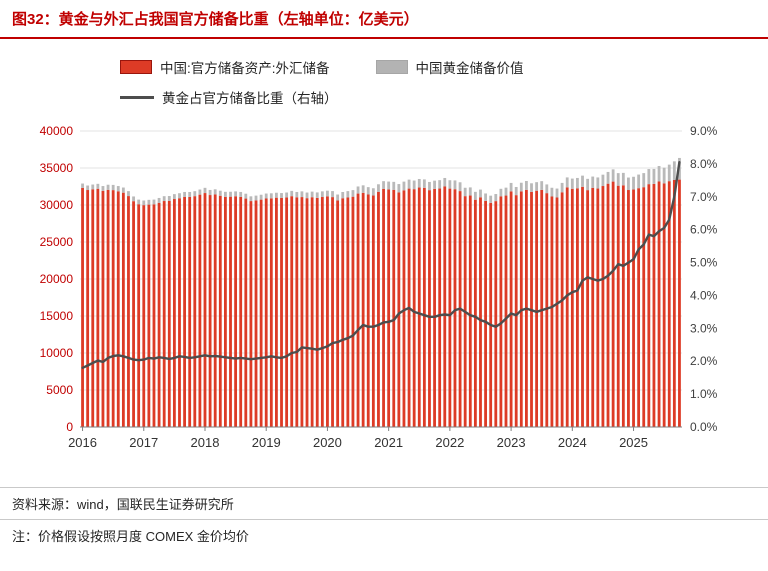 The width and height of the screenshot is (768, 571). What do you see at coordinates (137, 97) in the screenshot?
I see `ratio-line-swatch-icon` at bounding box center [137, 97].